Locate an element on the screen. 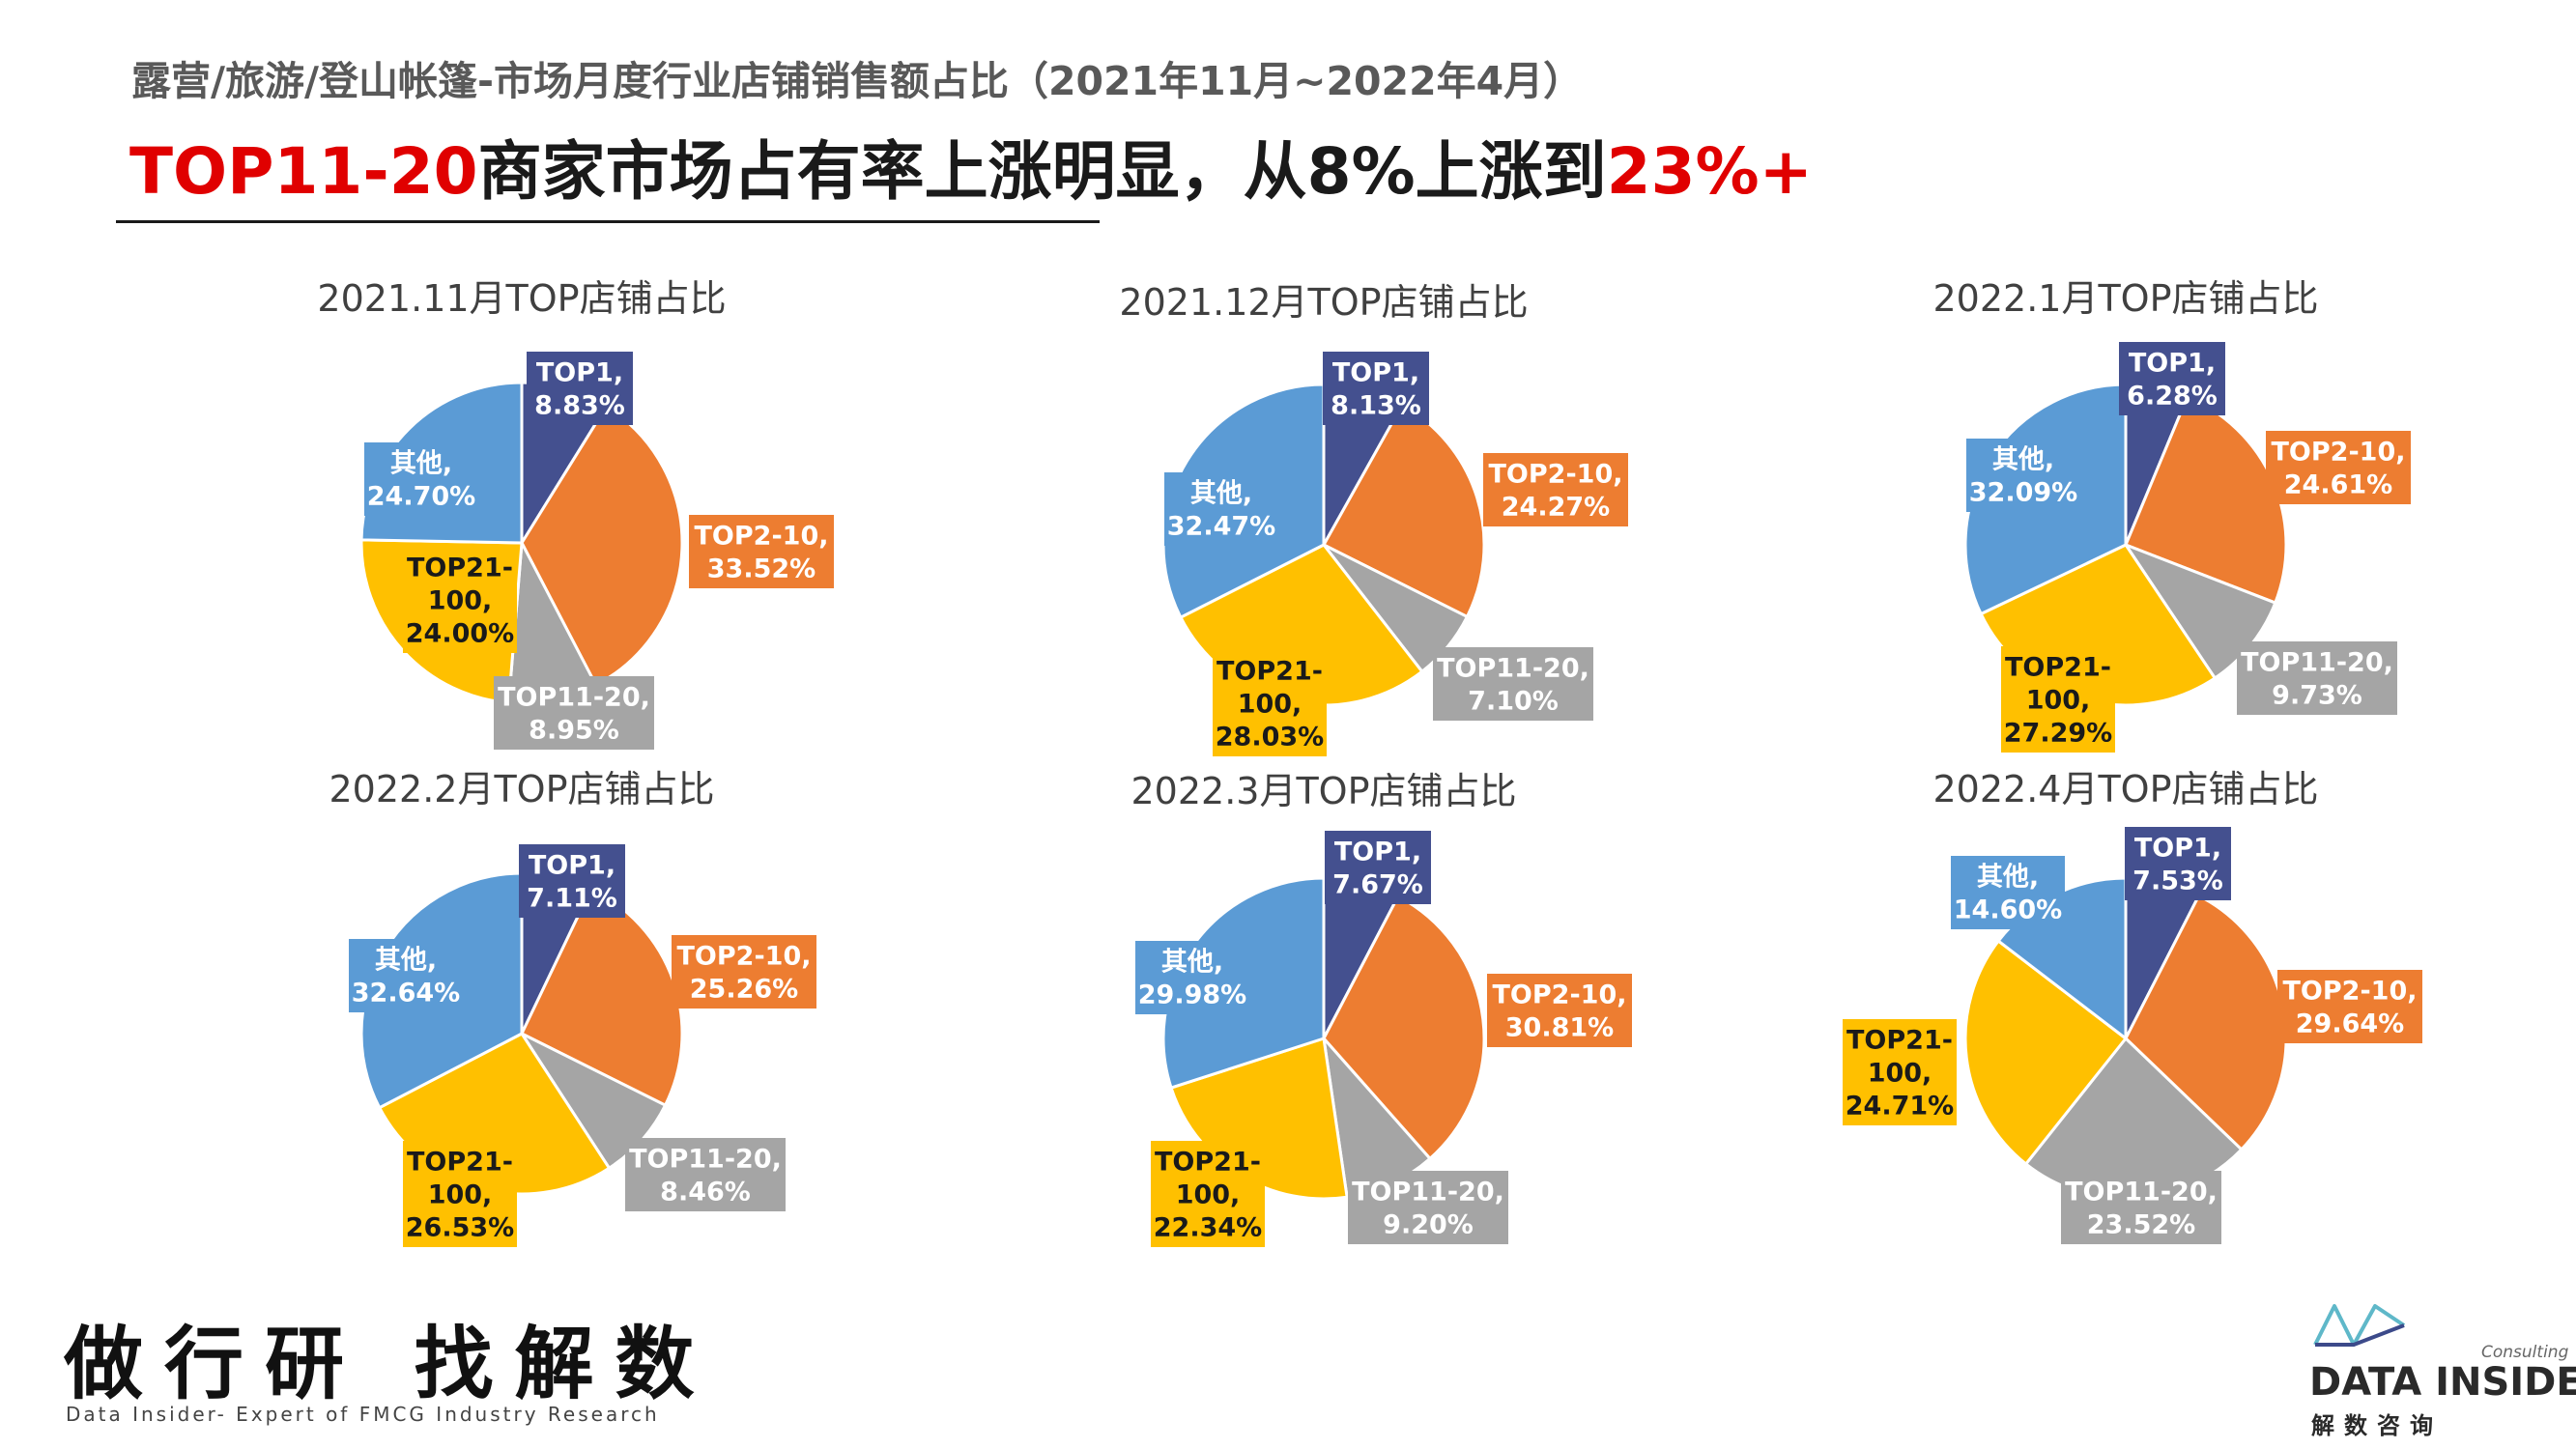 This screenshot has height=1449, width=2576. data-label-other: 其他, 32.64% is located at coordinates (406, 975).